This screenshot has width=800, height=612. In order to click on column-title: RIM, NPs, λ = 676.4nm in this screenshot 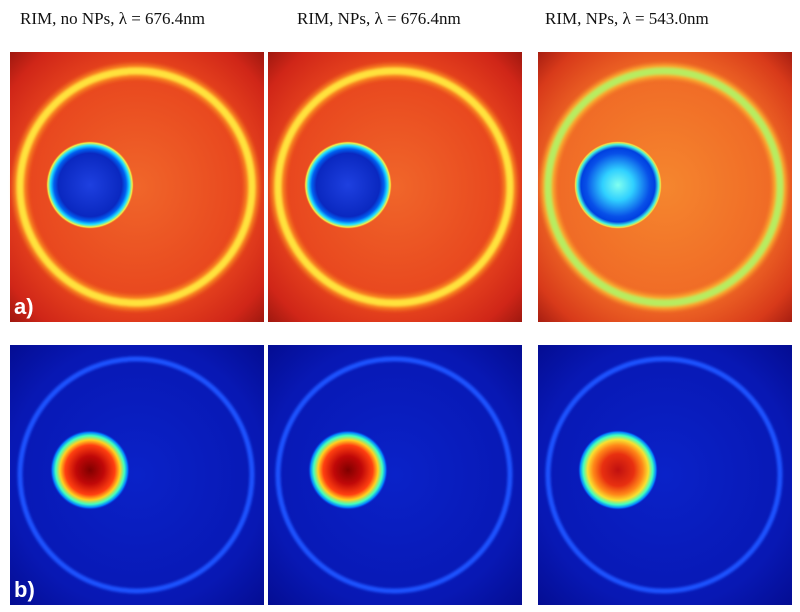, I will do `click(379, 18)`.